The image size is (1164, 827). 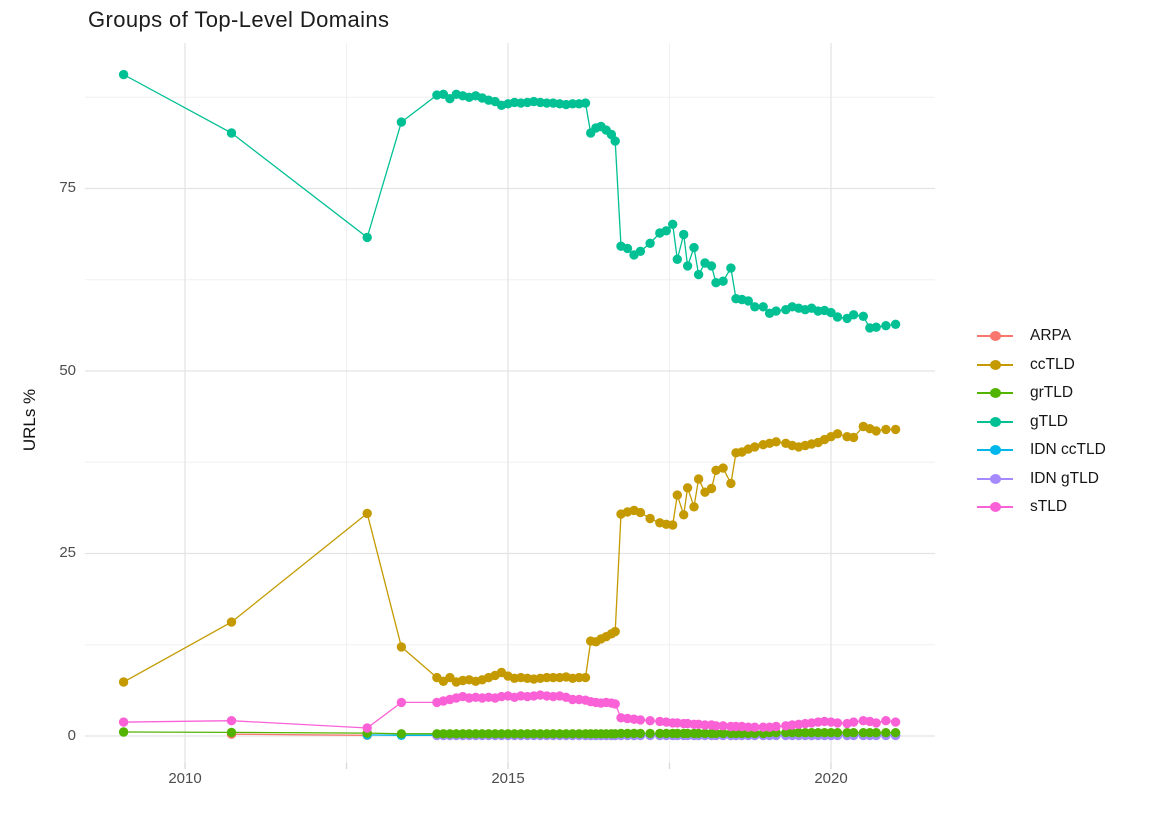 I want to click on series-arpa, so click(x=299, y=734).